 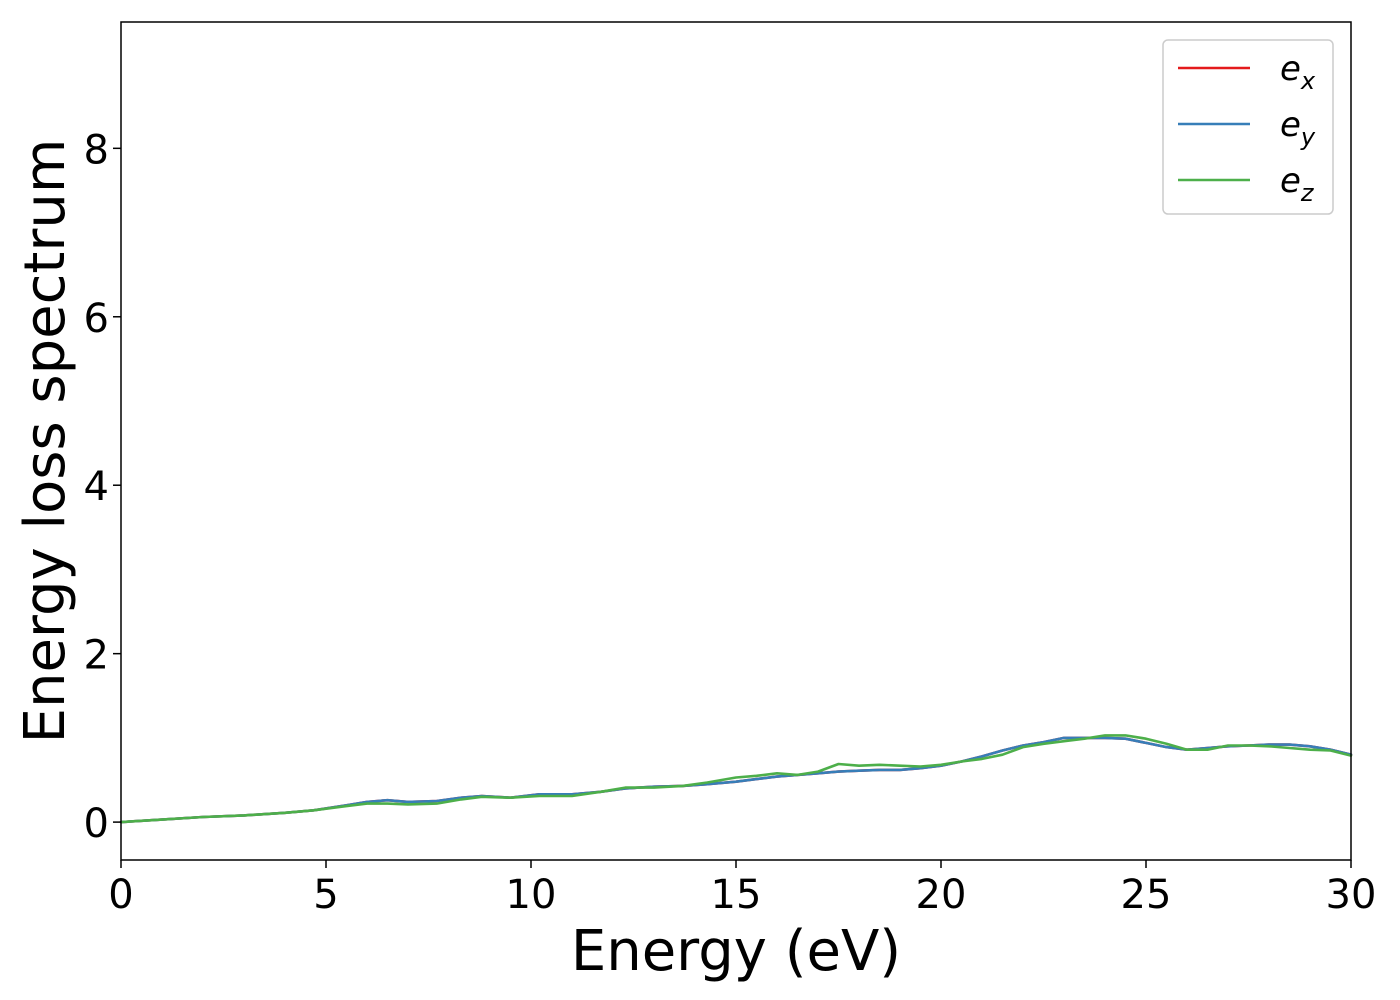 What do you see at coordinates (1248, 127) in the screenshot?
I see `legend-frame` at bounding box center [1248, 127].